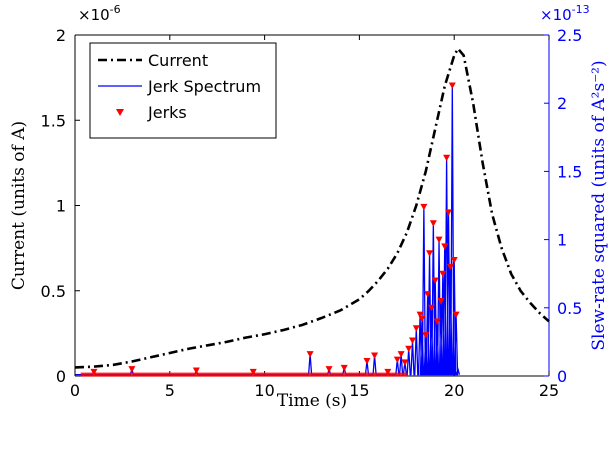 This screenshot has width=614, height=465. Describe the element at coordinates (312, 401) in the screenshot. I see `x-axis-label: Time (s)` at that location.